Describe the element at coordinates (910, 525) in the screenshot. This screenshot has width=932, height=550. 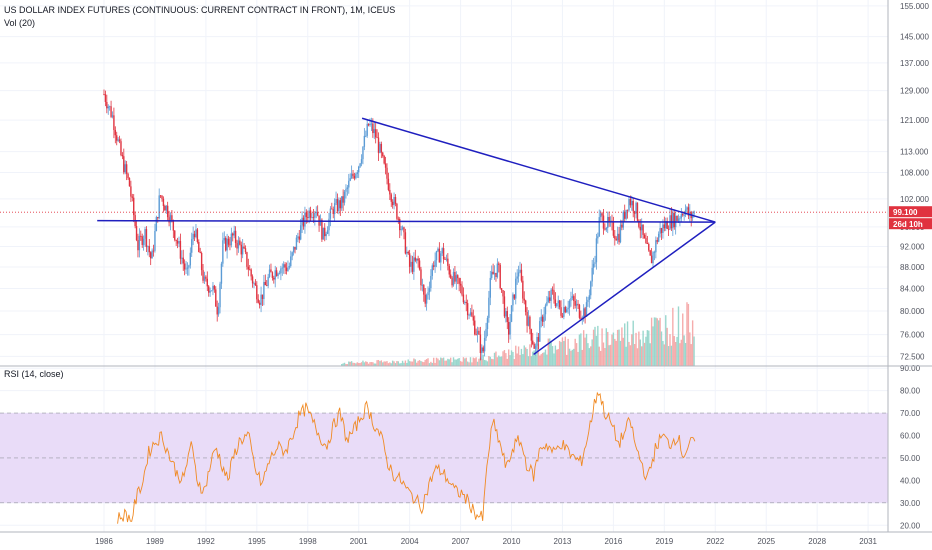
I see `rsi-tick-label: 20.00` at that location.